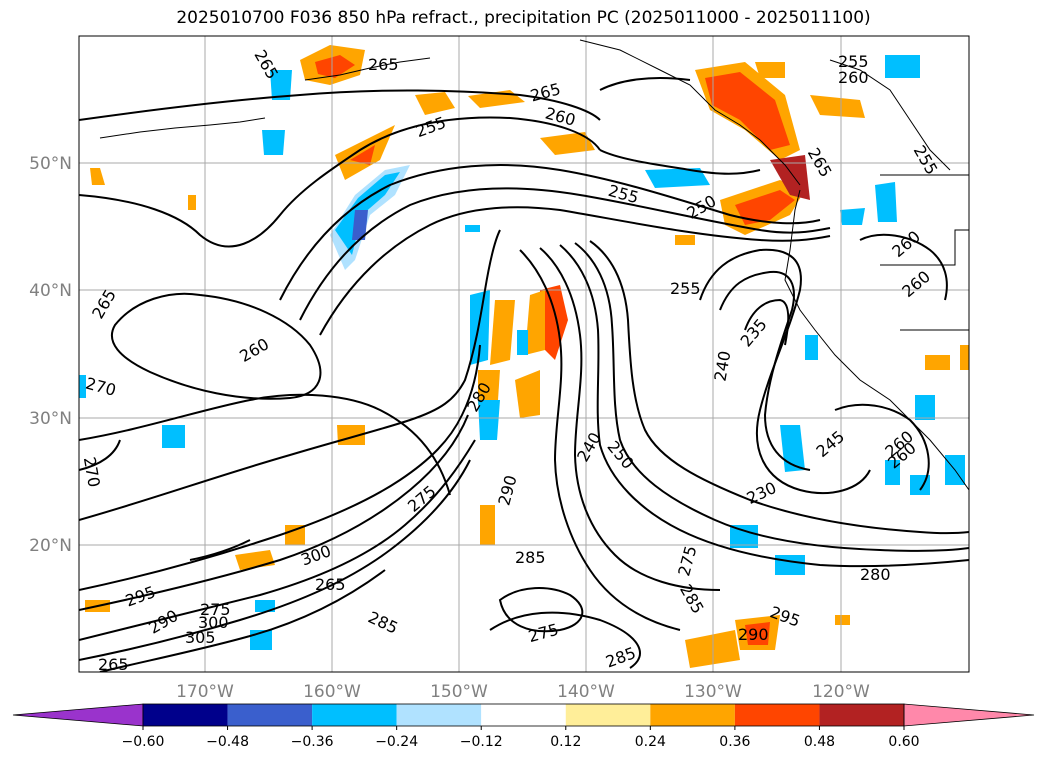  What do you see at coordinates (969, 715) in the screenshot?
I see `colorbar-extend-high` at bounding box center [969, 715].